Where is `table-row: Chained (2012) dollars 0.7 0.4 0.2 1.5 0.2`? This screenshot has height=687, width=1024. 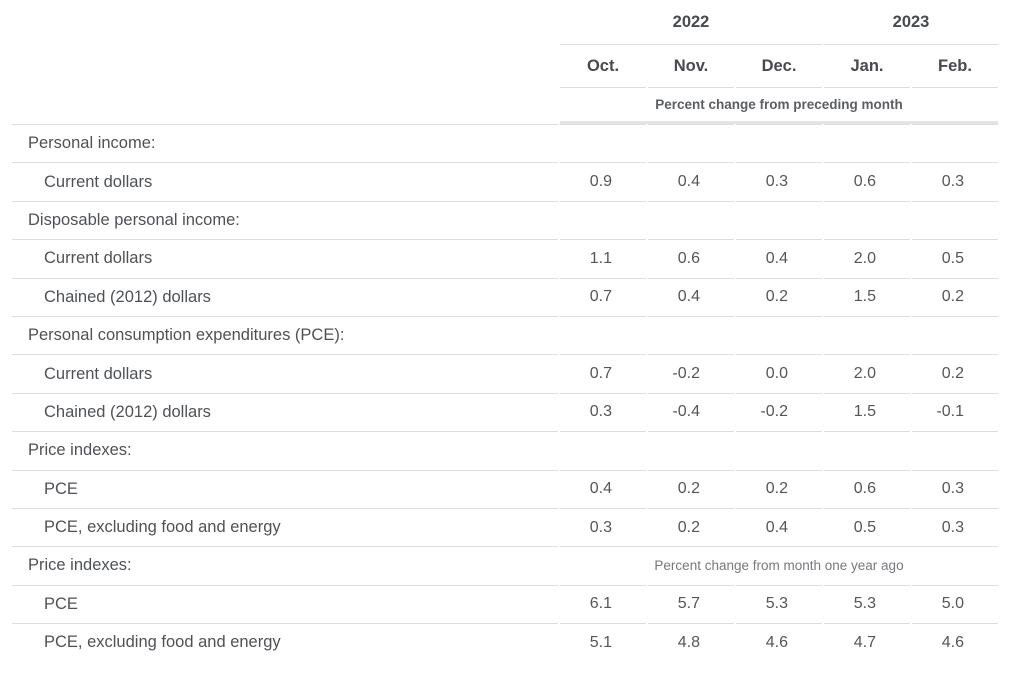 table-row: Chained (2012) dollars 0.7 0.4 0.2 1.5 0.2 is located at coordinates (505, 296).